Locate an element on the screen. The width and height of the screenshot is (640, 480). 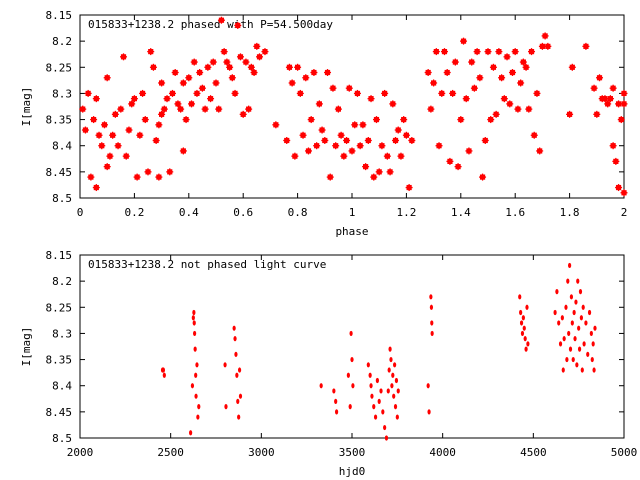
panel-title: 015833+1238.2 not phased light curve is located at coordinates (207, 264).